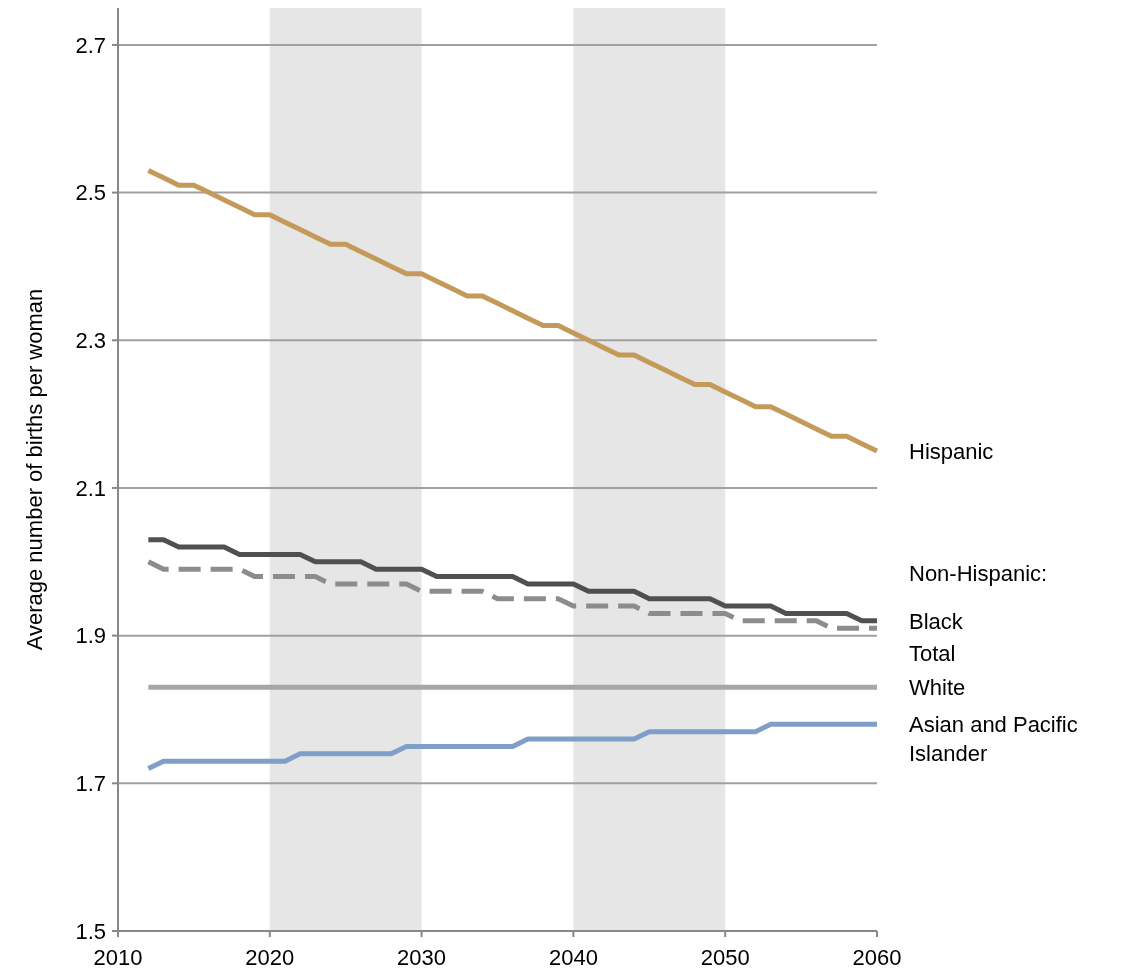  I want to click on y-axis-title: Average number of births per woman, so click(34, 469).